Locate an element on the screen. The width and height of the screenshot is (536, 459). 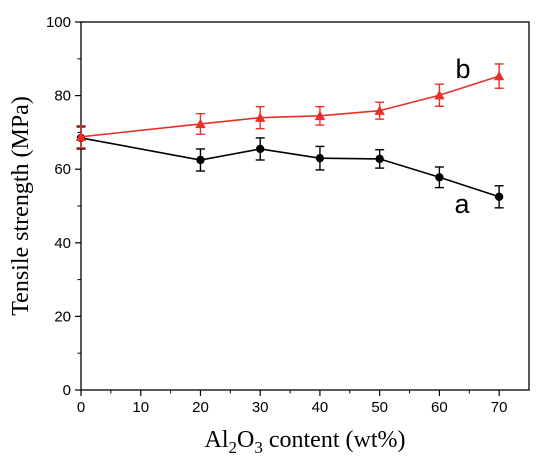
x-tick-label: 40 is located at coordinates (320, 407).